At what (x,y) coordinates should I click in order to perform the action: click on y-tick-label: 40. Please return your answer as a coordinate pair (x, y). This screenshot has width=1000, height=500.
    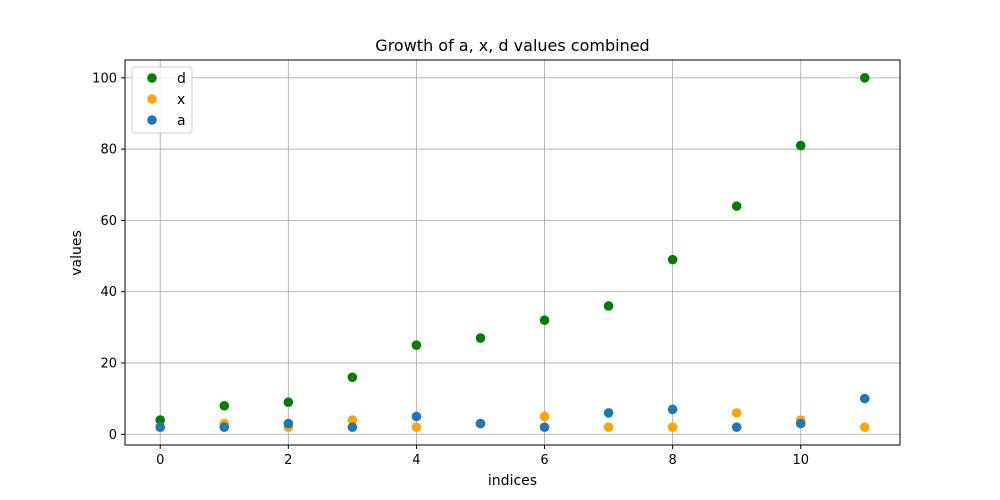
    Looking at the image, I should click on (108, 292).